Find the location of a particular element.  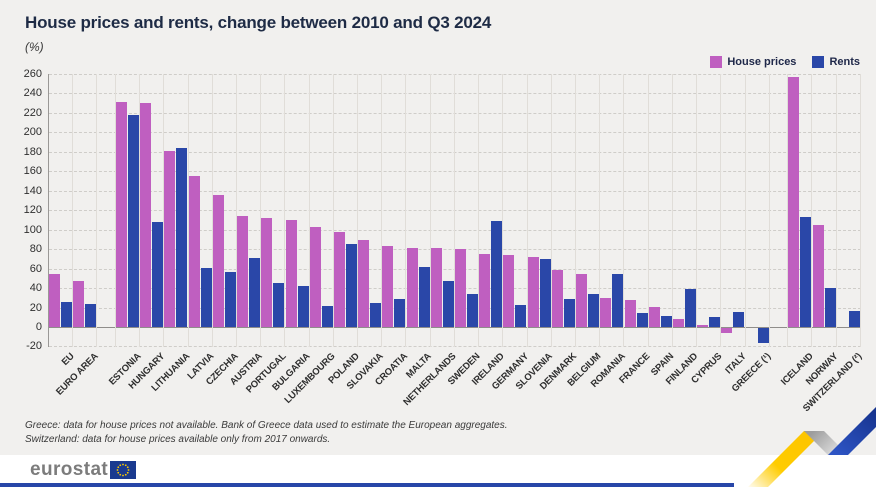

bar-group-hungary: HUNGARY is located at coordinates (147, 233).